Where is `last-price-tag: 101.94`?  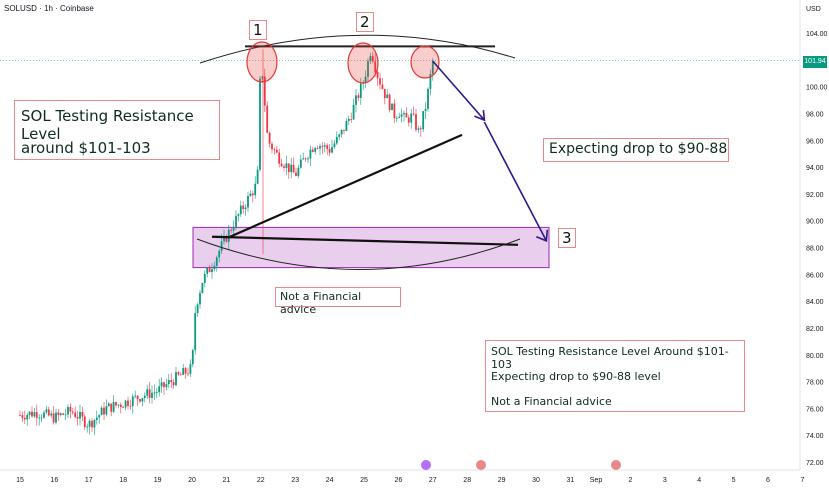 last-price-tag: 101.94 is located at coordinates (815, 62).